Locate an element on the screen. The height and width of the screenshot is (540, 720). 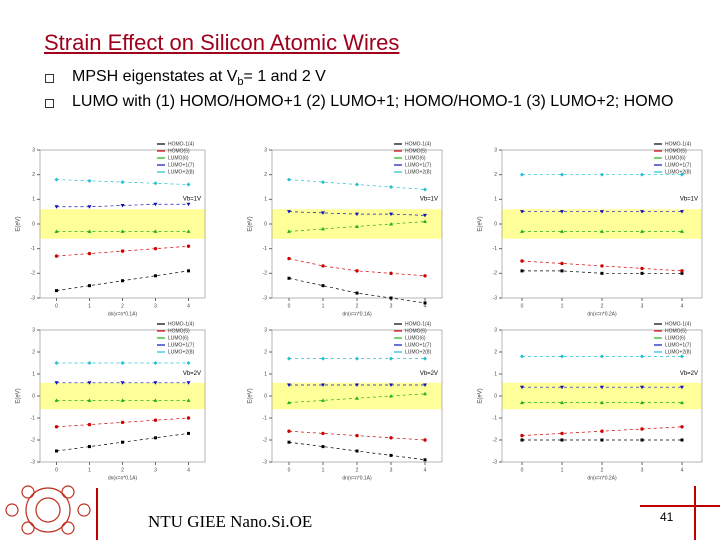
bullet: MPSH eigenstates at Vb= 1 and 2 V is located at coordinates (382, 79).